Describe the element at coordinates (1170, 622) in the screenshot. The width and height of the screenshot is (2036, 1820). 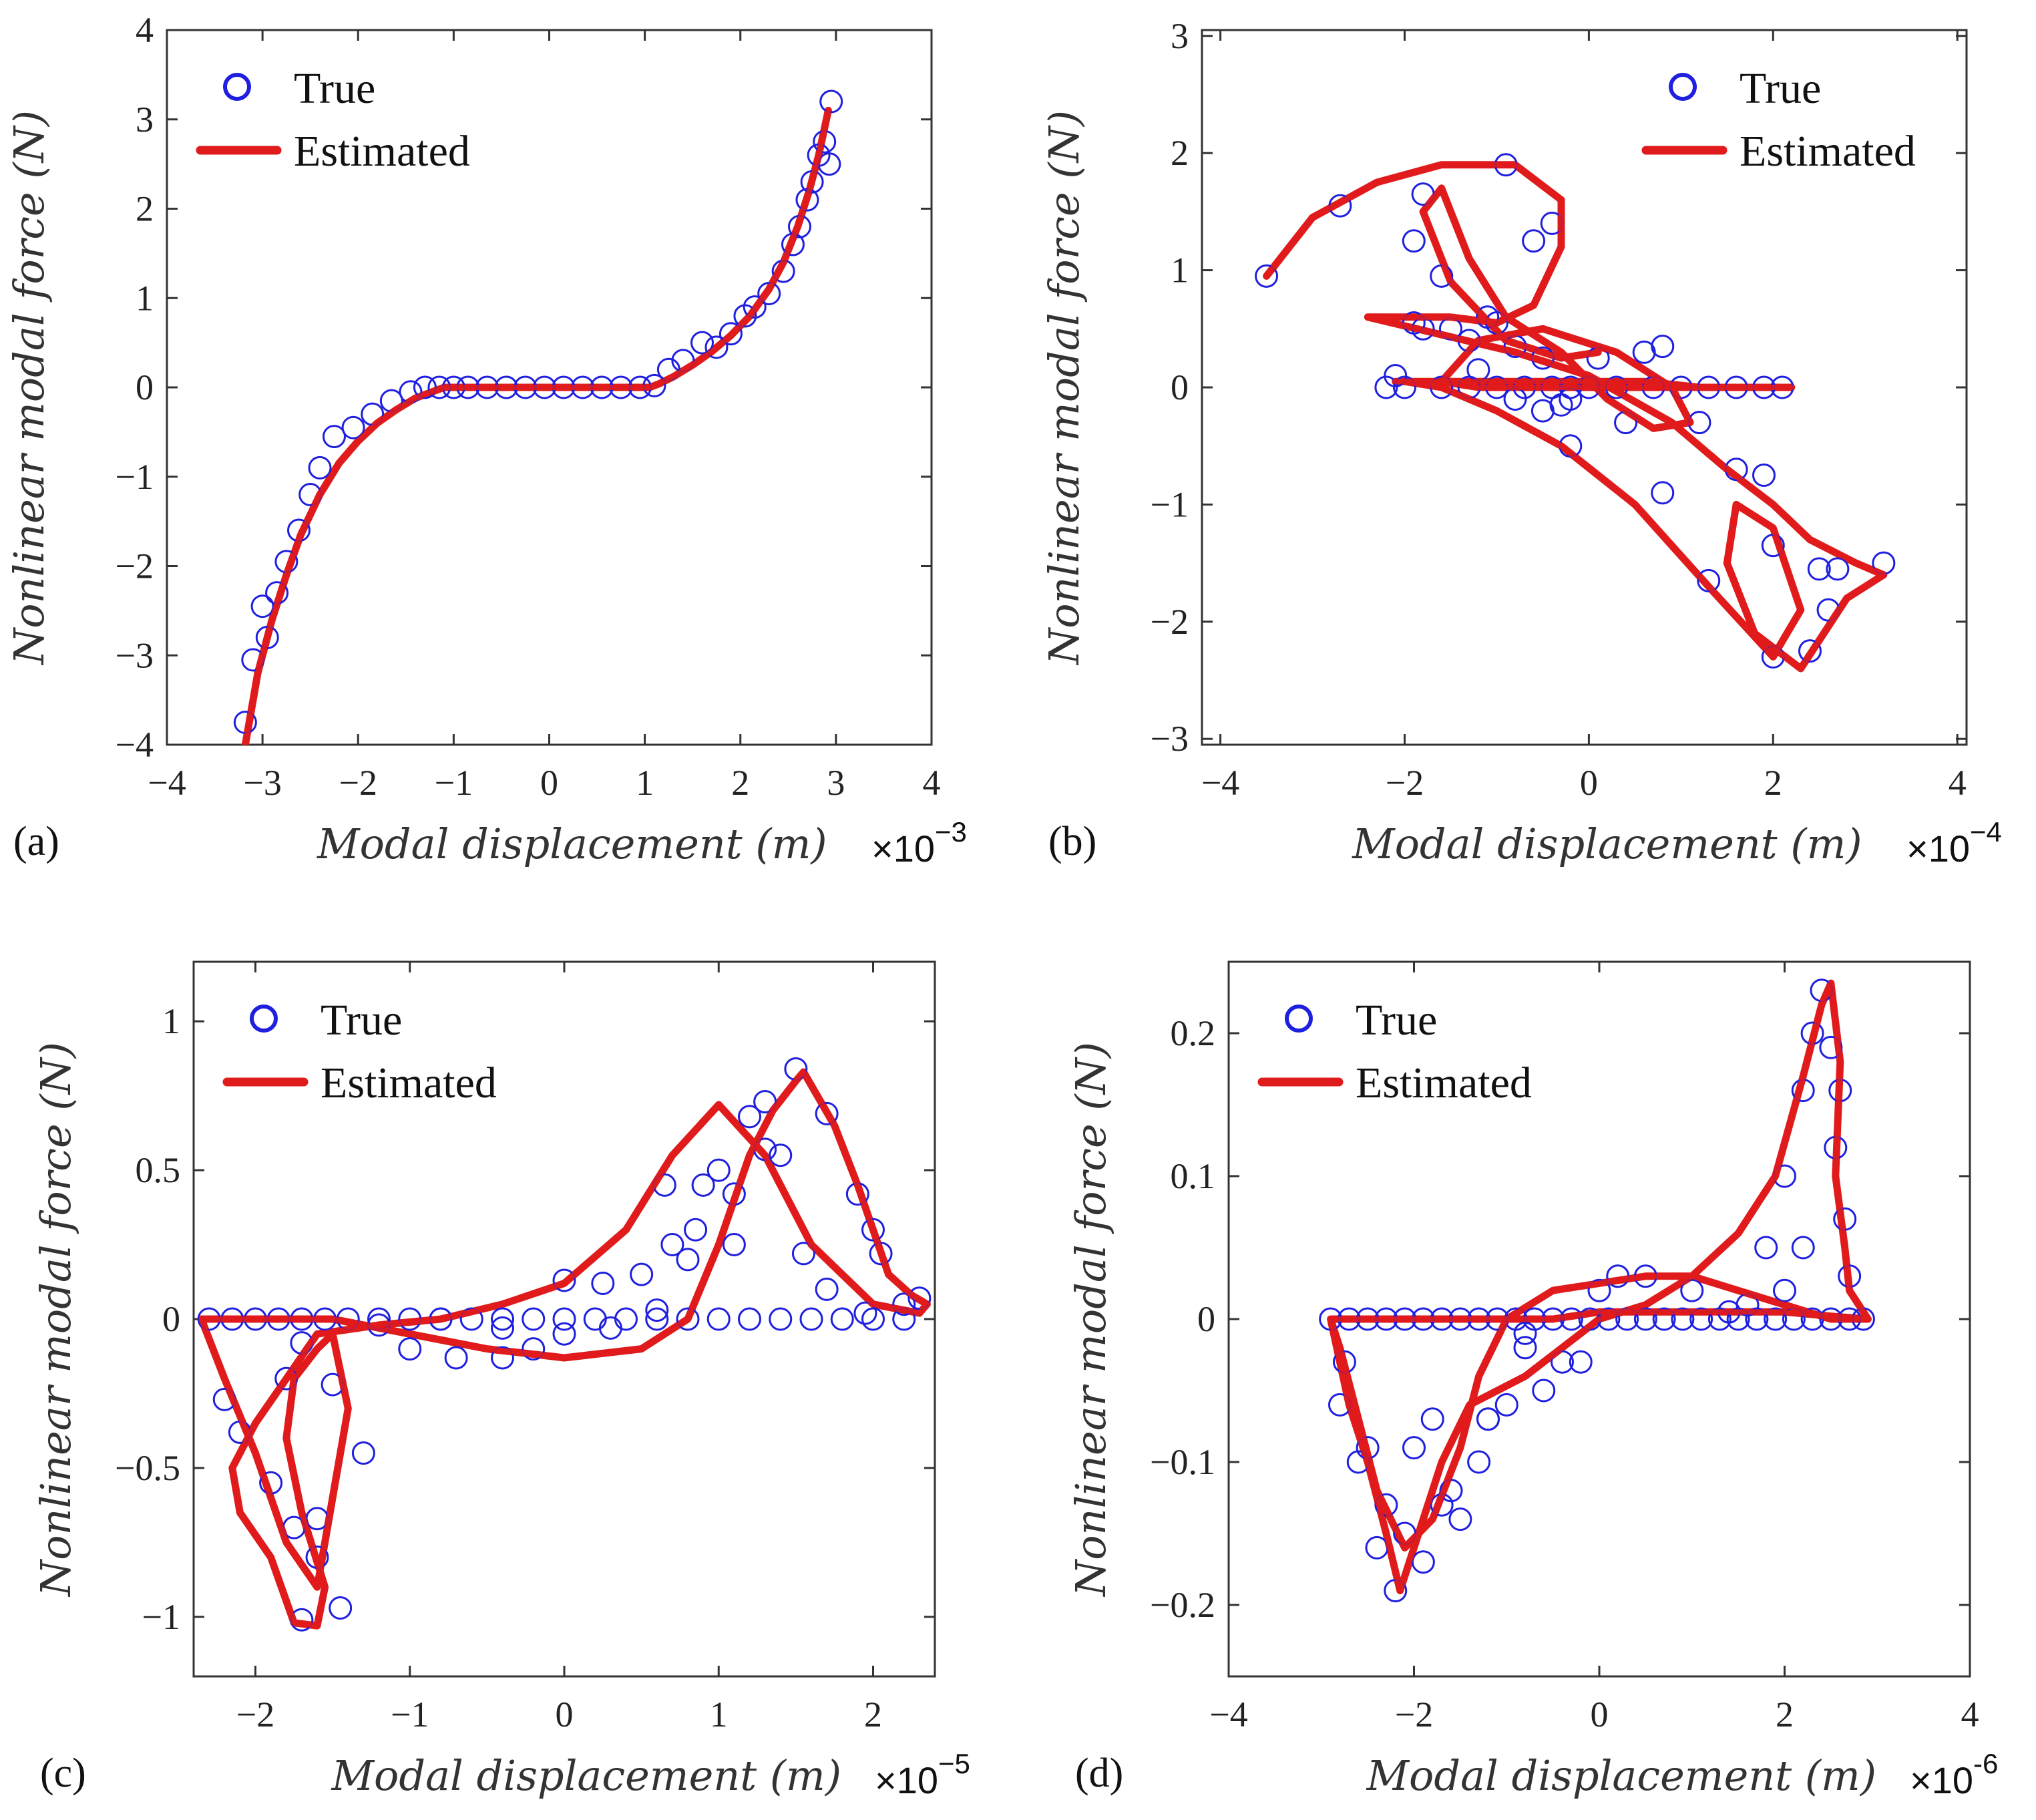
I see `y-tick-label: −2` at that location.